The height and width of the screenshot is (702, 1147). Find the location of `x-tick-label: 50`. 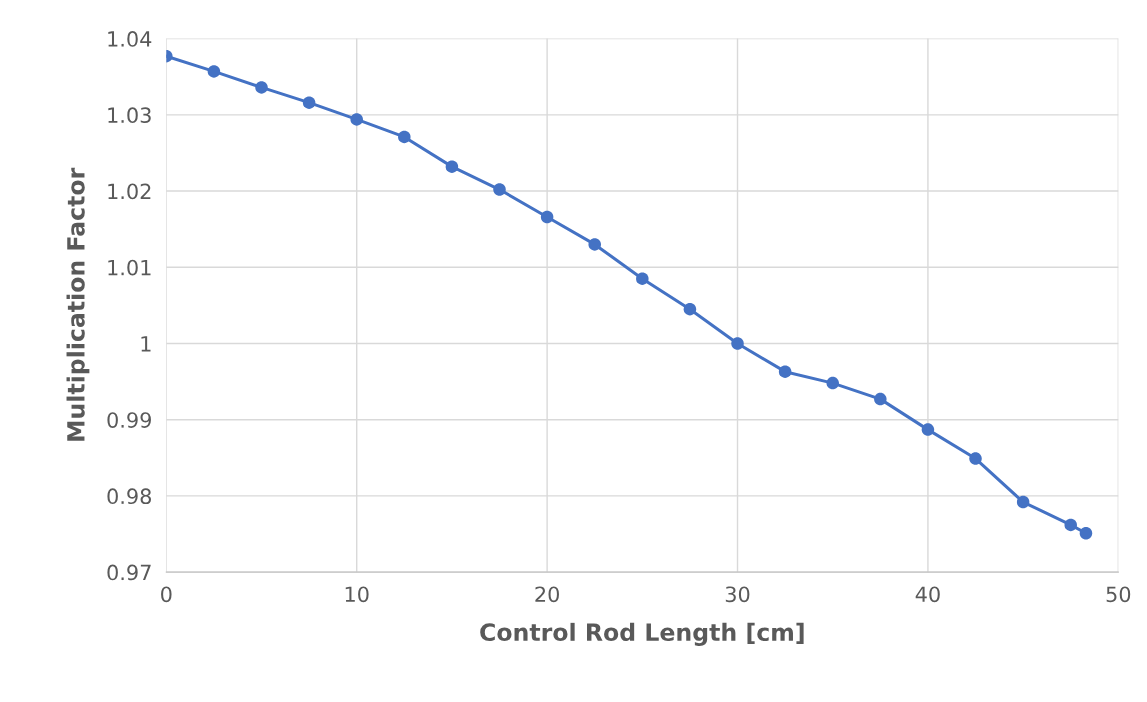

x-tick-label: 50 is located at coordinates (1118, 594).